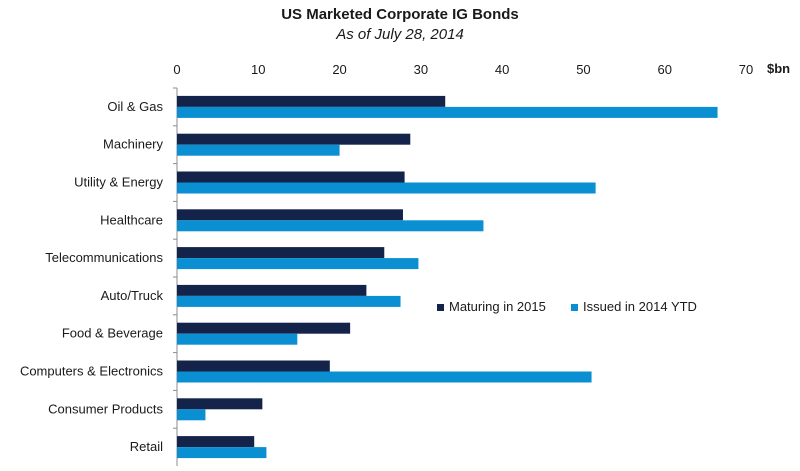  What do you see at coordinates (497, 306) in the screenshot?
I see `legend-label: Maturing in 2015` at bounding box center [497, 306].